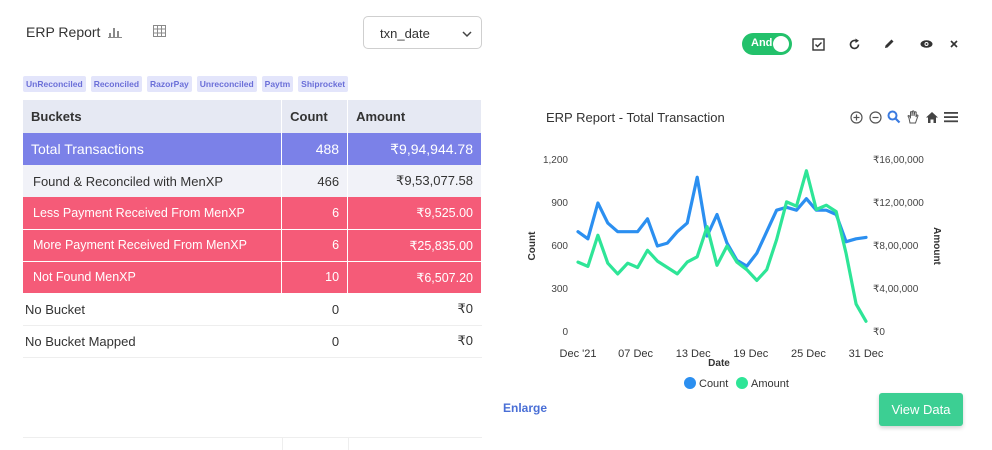 The image size is (992, 450). What do you see at coordinates (153, 149) in the screenshot?
I see `bucket-name: Total Transactions` at bounding box center [153, 149].